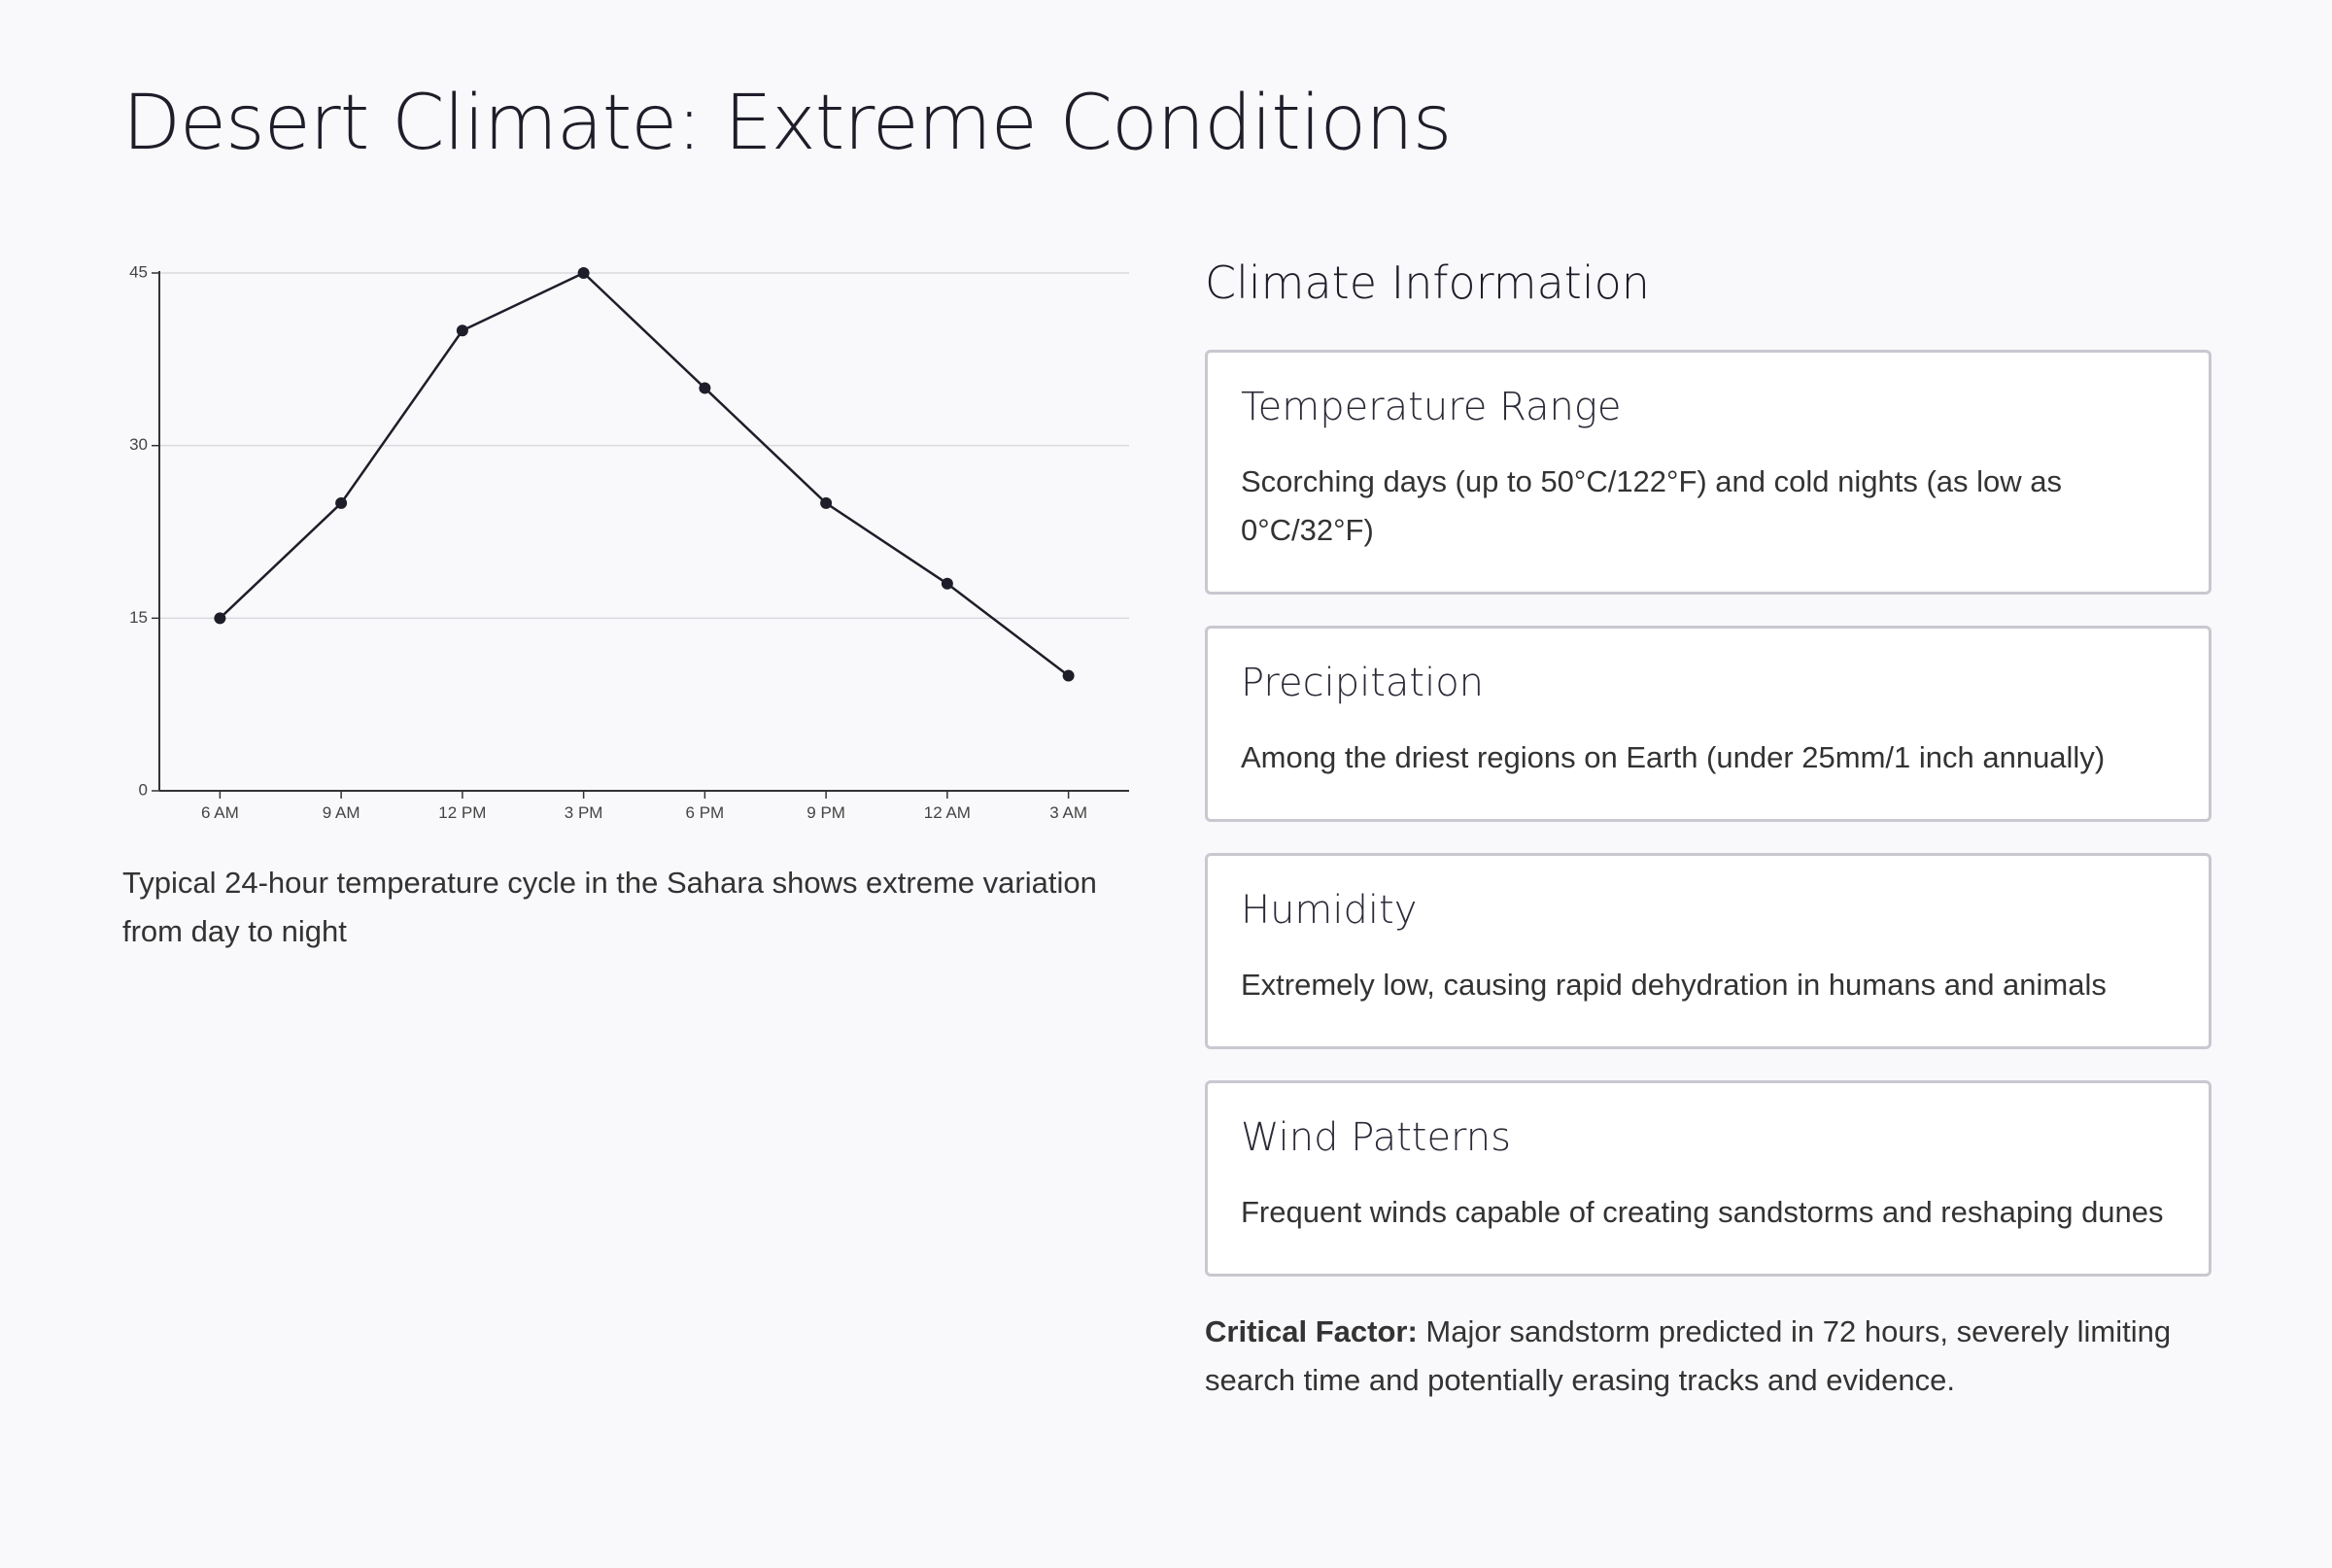  I want to click on card-title: Temperature Range, so click(1431, 407).